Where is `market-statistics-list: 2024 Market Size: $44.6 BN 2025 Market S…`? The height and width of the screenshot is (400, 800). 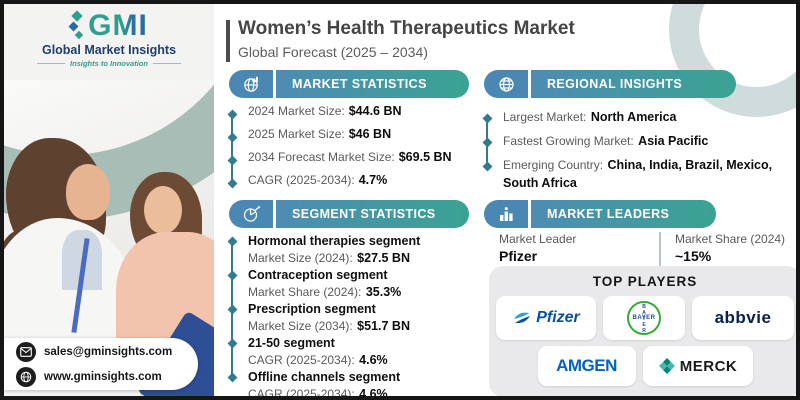
market-statistics-list: 2024 Market Size: $44.6 BN 2025 Market S… is located at coordinates (354, 150).